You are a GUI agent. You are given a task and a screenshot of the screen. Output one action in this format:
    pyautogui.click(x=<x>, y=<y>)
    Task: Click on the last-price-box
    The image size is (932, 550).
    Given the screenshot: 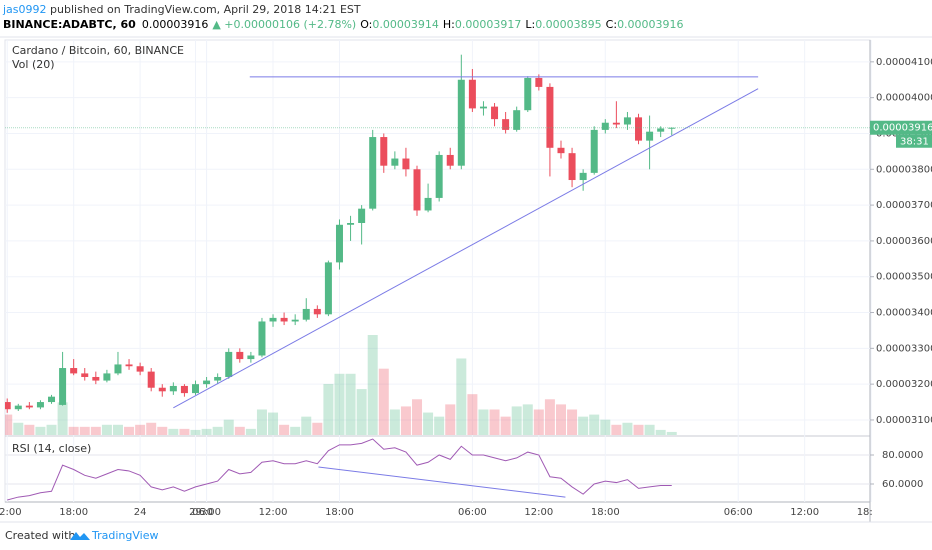 What is the action you would take?
    pyautogui.click(x=901, y=127)
    